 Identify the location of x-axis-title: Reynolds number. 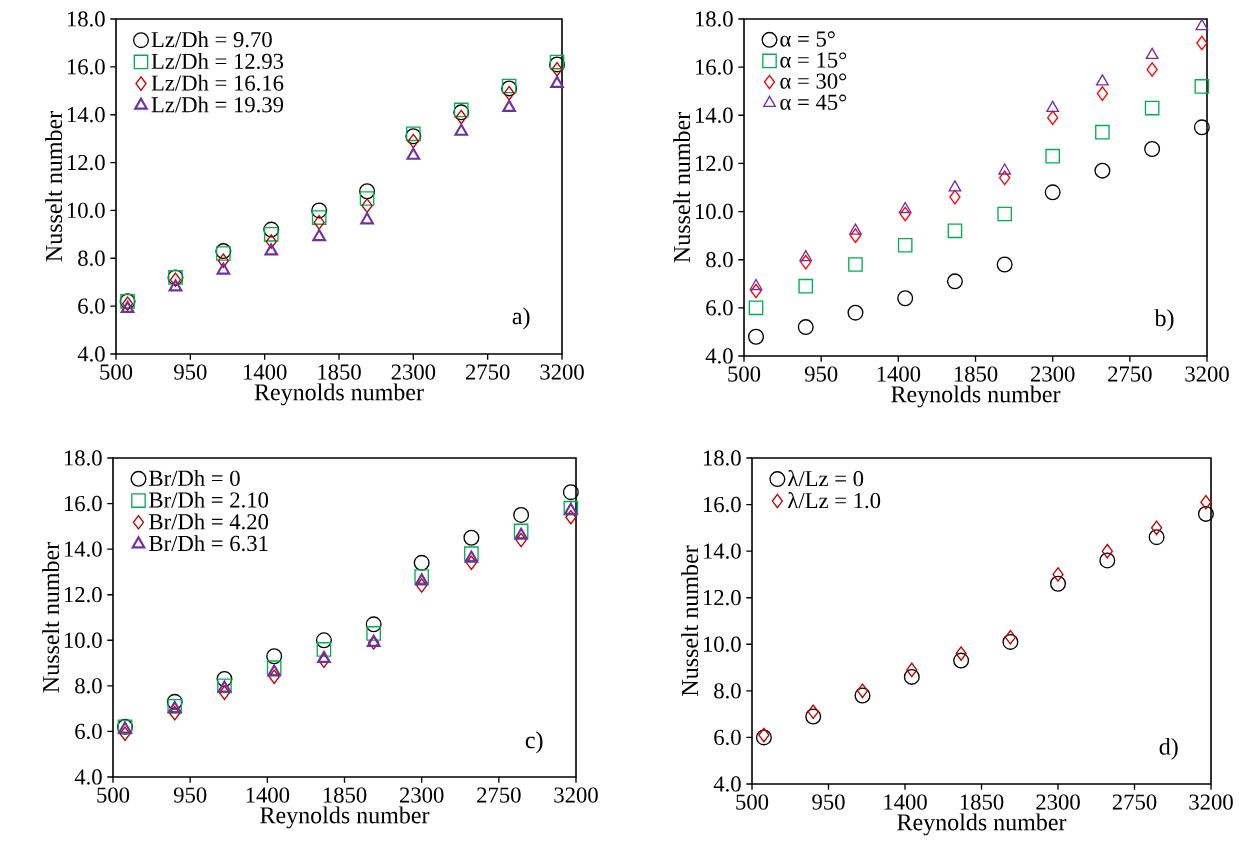
(345, 817).